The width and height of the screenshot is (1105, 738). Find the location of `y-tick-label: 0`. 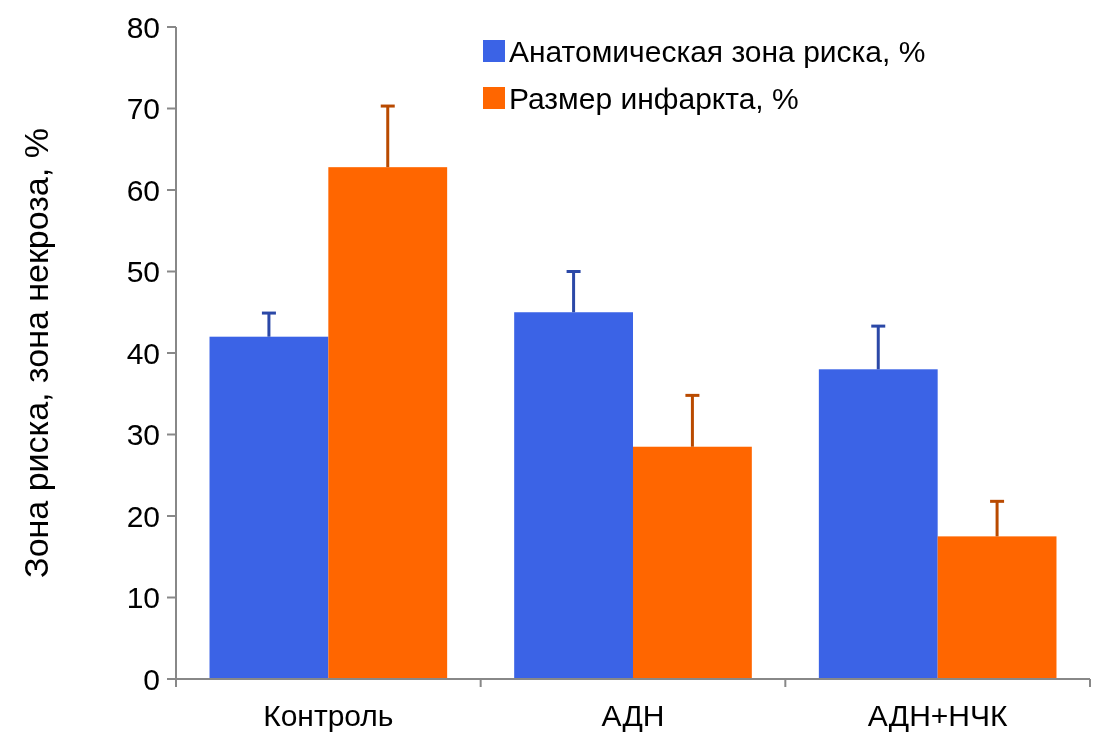

y-tick-label: 0 is located at coordinates (151, 679).